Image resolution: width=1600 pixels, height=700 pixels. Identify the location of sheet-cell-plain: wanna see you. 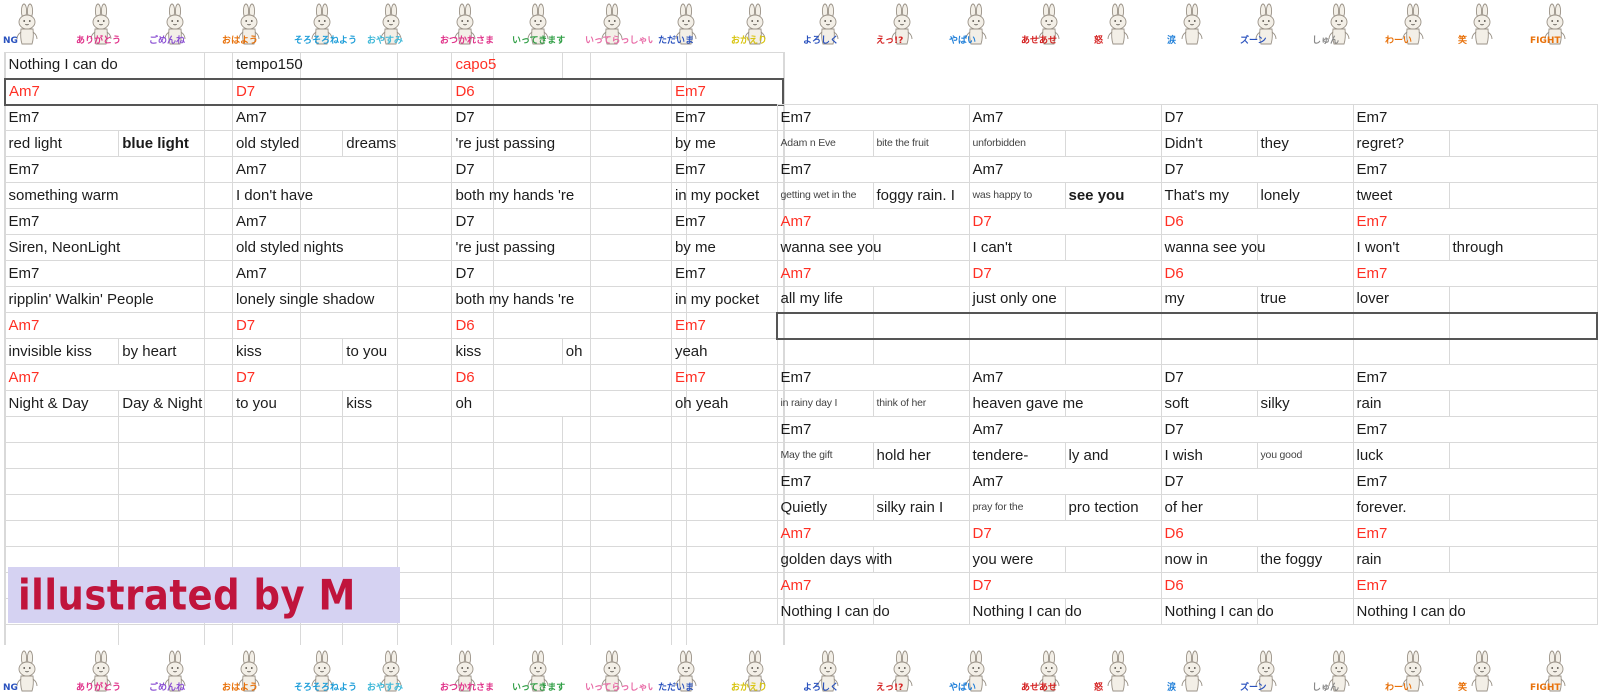
(1212, 247).